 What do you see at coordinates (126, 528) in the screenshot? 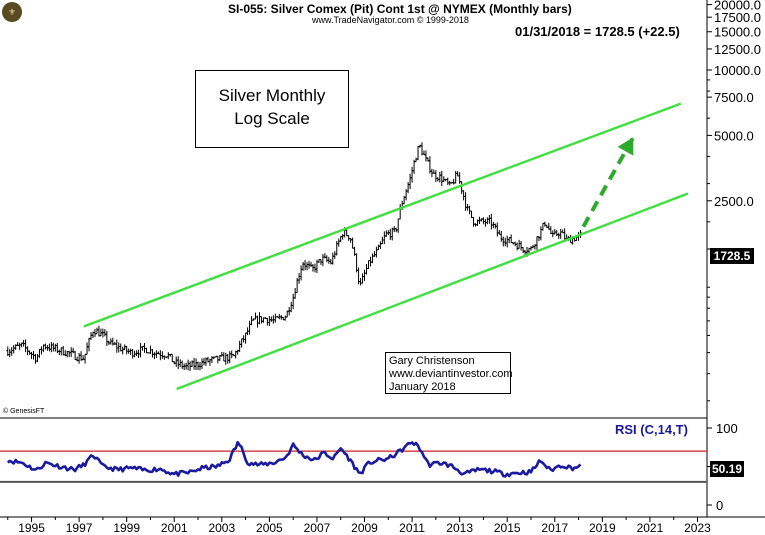
I see `x-tick-label: 1999` at bounding box center [126, 528].